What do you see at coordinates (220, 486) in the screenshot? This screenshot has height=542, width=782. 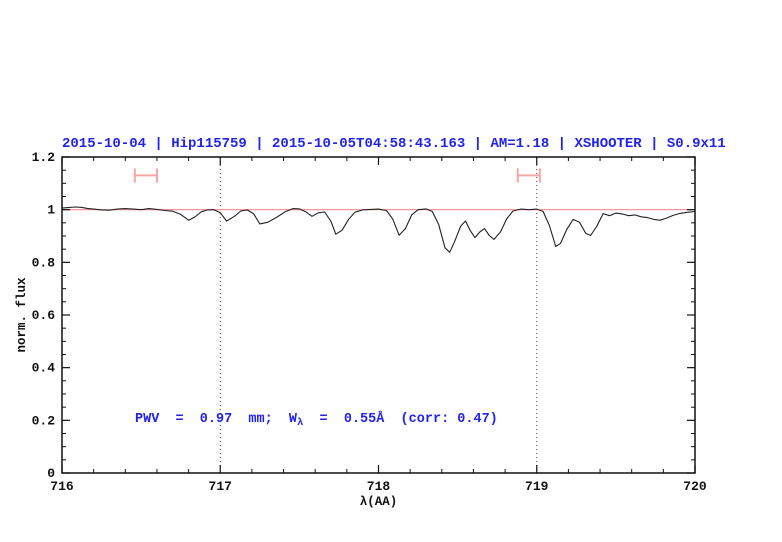 I see `x-tick-label: 717` at bounding box center [220, 486].